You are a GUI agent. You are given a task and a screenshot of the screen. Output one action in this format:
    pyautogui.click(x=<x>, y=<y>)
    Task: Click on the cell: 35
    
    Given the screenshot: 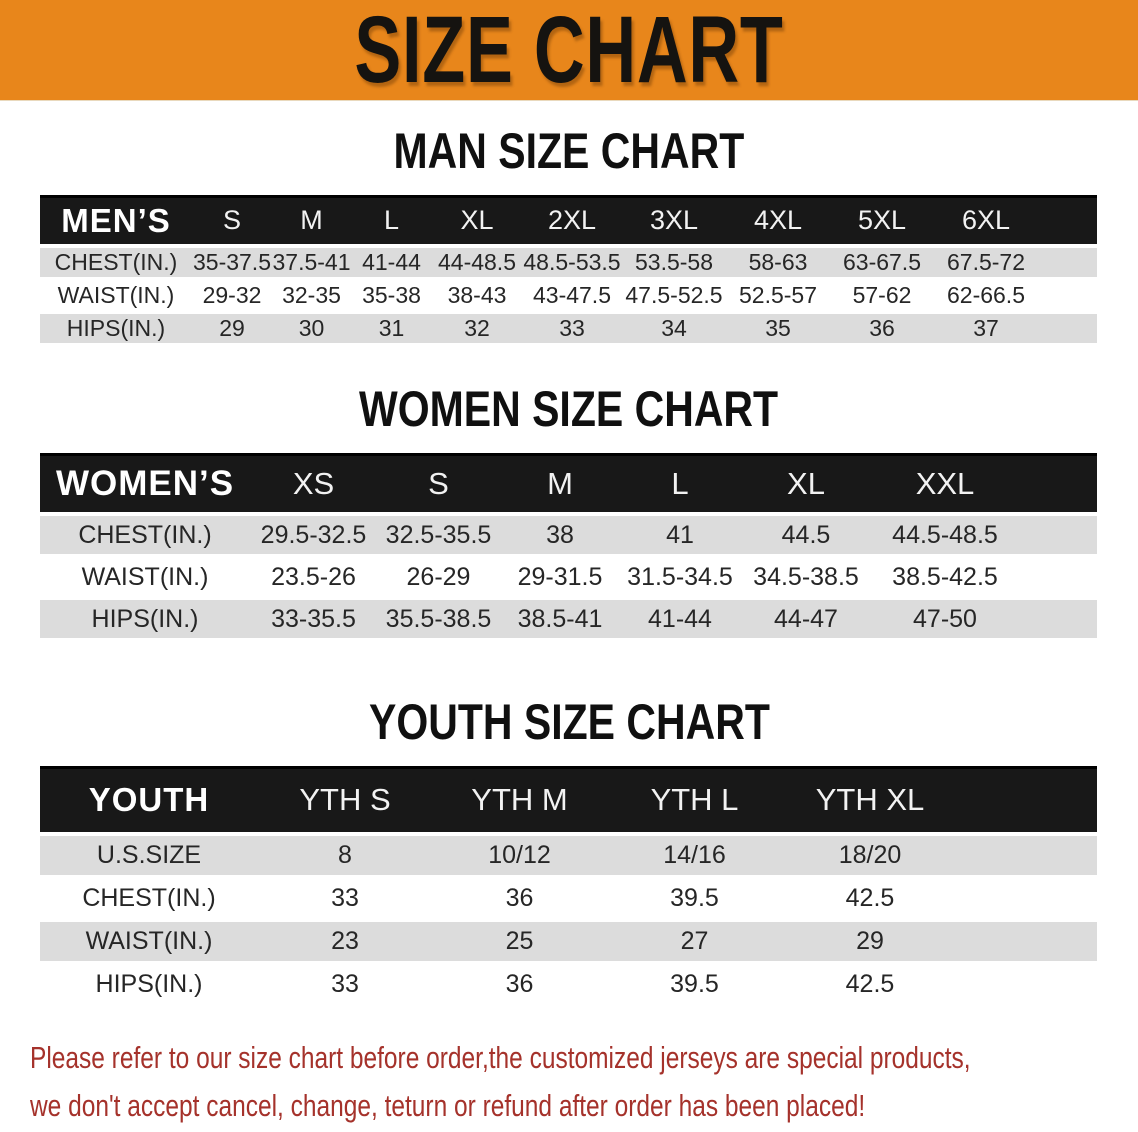 What is the action you would take?
    pyautogui.click(x=778, y=329)
    